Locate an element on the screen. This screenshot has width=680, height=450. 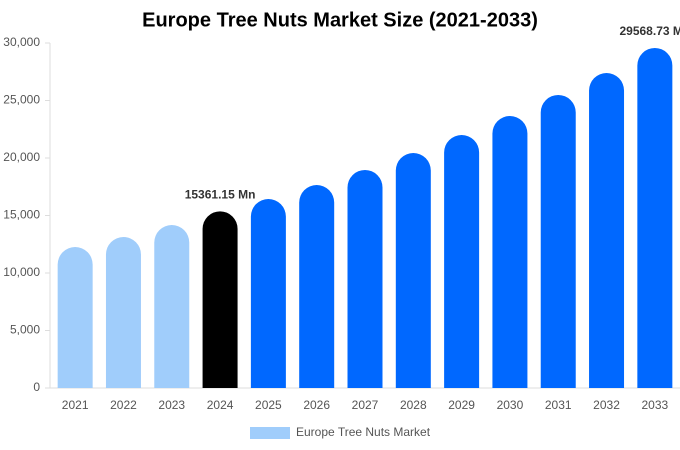
data-label: 15361.15 Mn is located at coordinates (220, 195).